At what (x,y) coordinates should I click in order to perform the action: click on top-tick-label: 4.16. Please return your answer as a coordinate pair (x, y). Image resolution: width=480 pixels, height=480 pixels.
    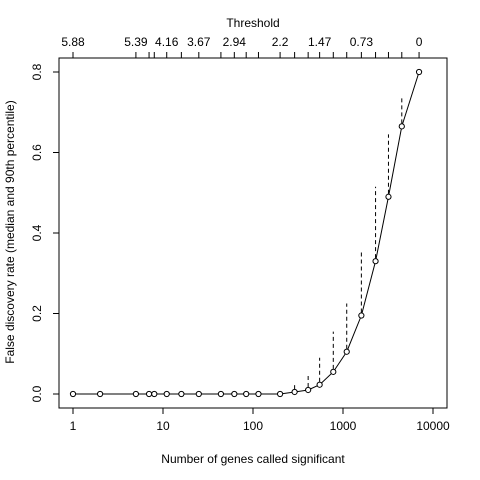
    Looking at the image, I should click on (167, 42).